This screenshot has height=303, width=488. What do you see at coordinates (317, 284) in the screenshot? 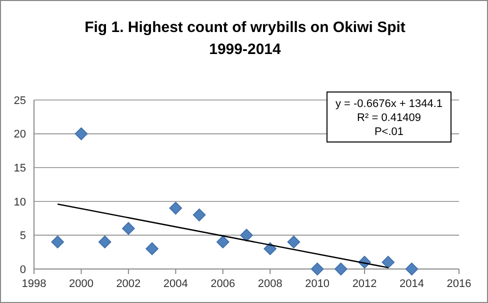
I see `x-tick-label: 2010` at bounding box center [317, 284].